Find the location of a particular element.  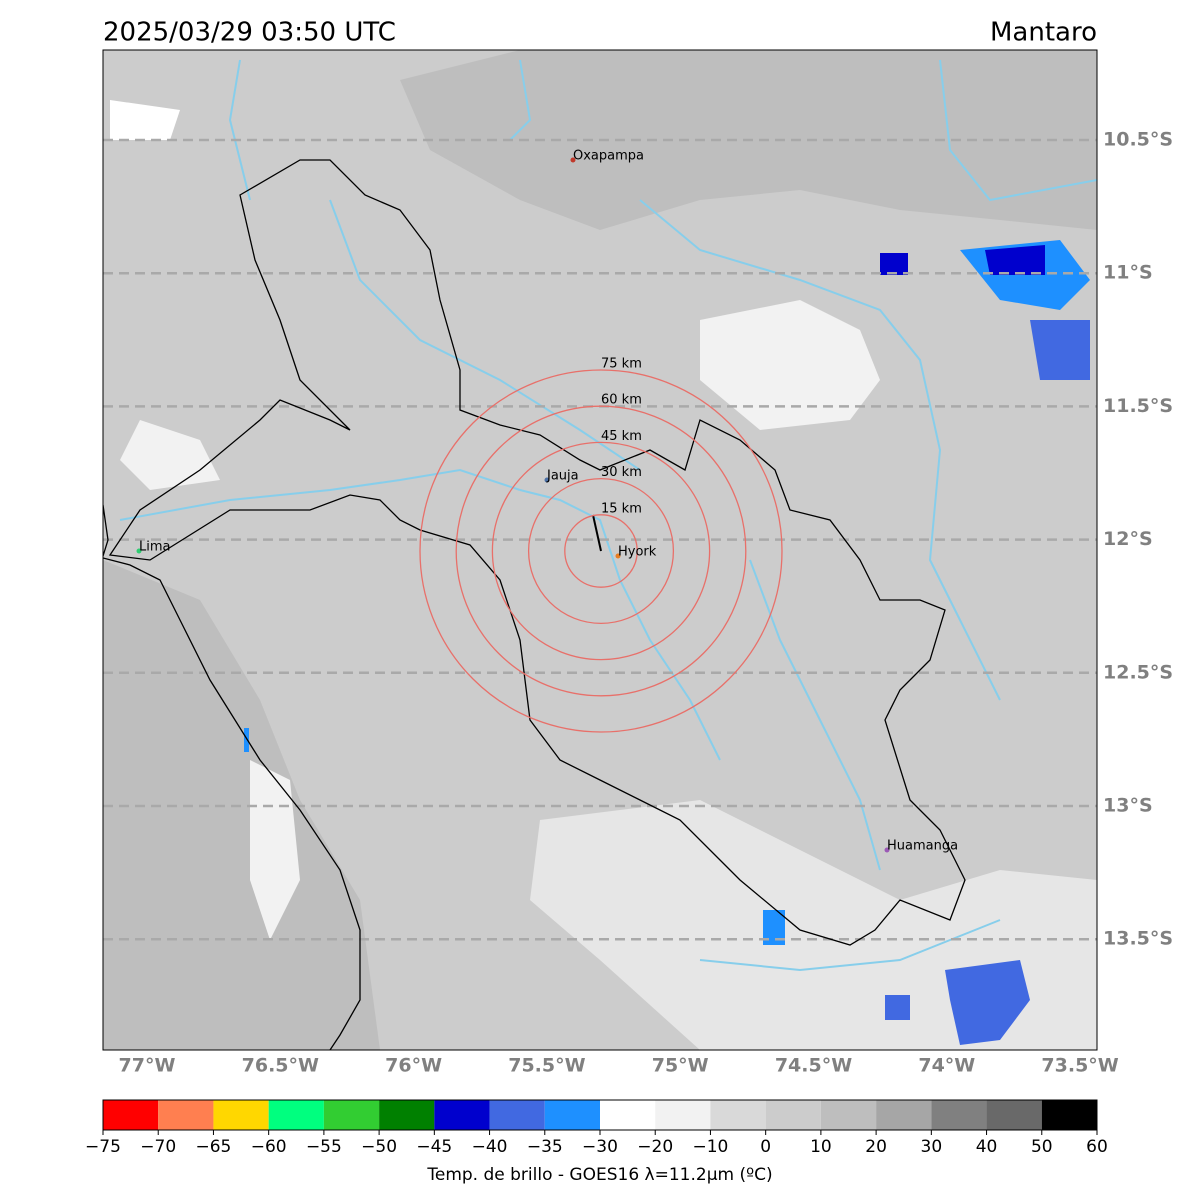

city-label: Hyork is located at coordinates (637, 552).